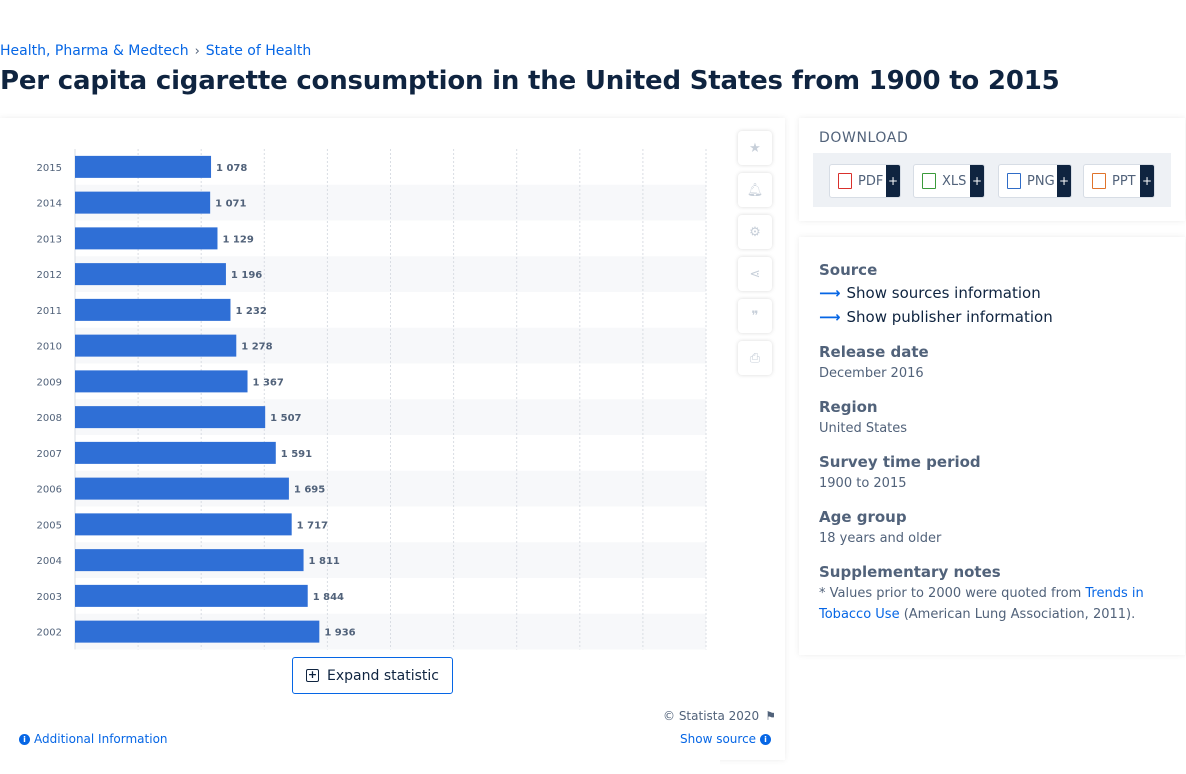 The width and height of the screenshot is (1186, 774). I want to click on region-label: Region, so click(848, 407).